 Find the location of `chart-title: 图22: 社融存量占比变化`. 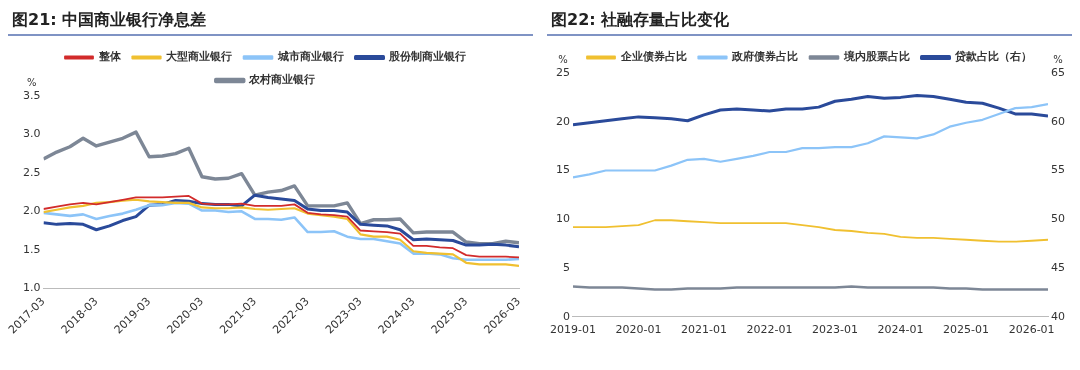

chart-title: 图22: 社融存量占比变化 is located at coordinates (809, 22).